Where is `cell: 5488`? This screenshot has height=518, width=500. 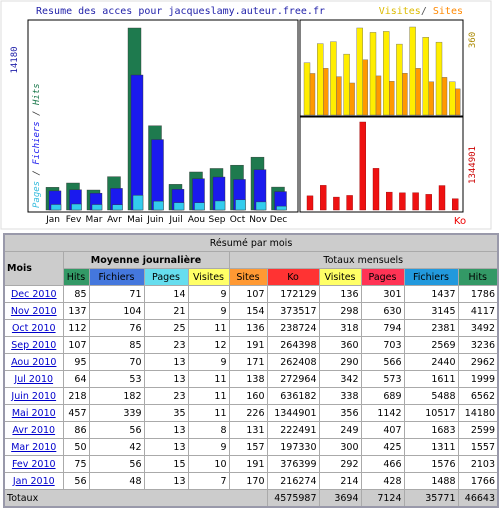 cell: 5488 is located at coordinates (431, 396).